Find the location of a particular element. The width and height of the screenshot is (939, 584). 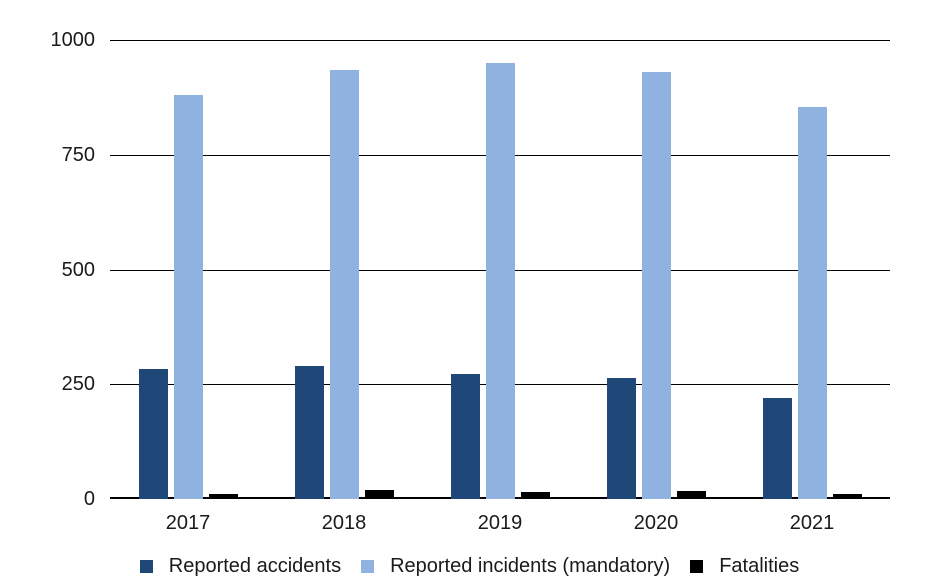

x-tick-label-2017: 2017 is located at coordinates (188, 523).